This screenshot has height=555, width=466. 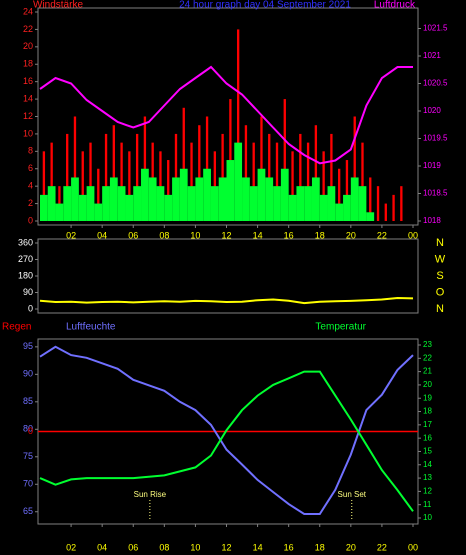 I want to click on y2-tick-label: 13, so click(x=427, y=477).